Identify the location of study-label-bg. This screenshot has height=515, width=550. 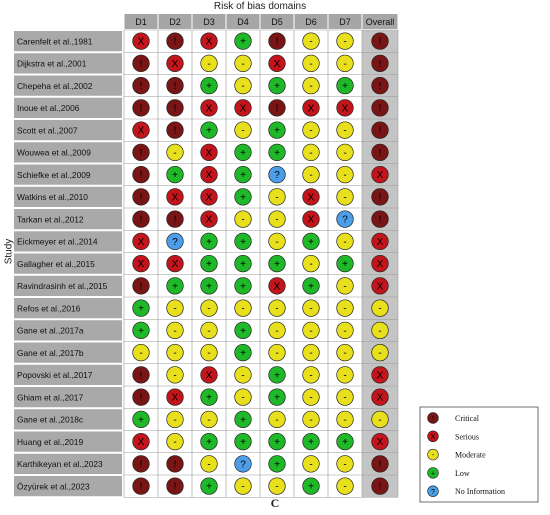
(68, 308).